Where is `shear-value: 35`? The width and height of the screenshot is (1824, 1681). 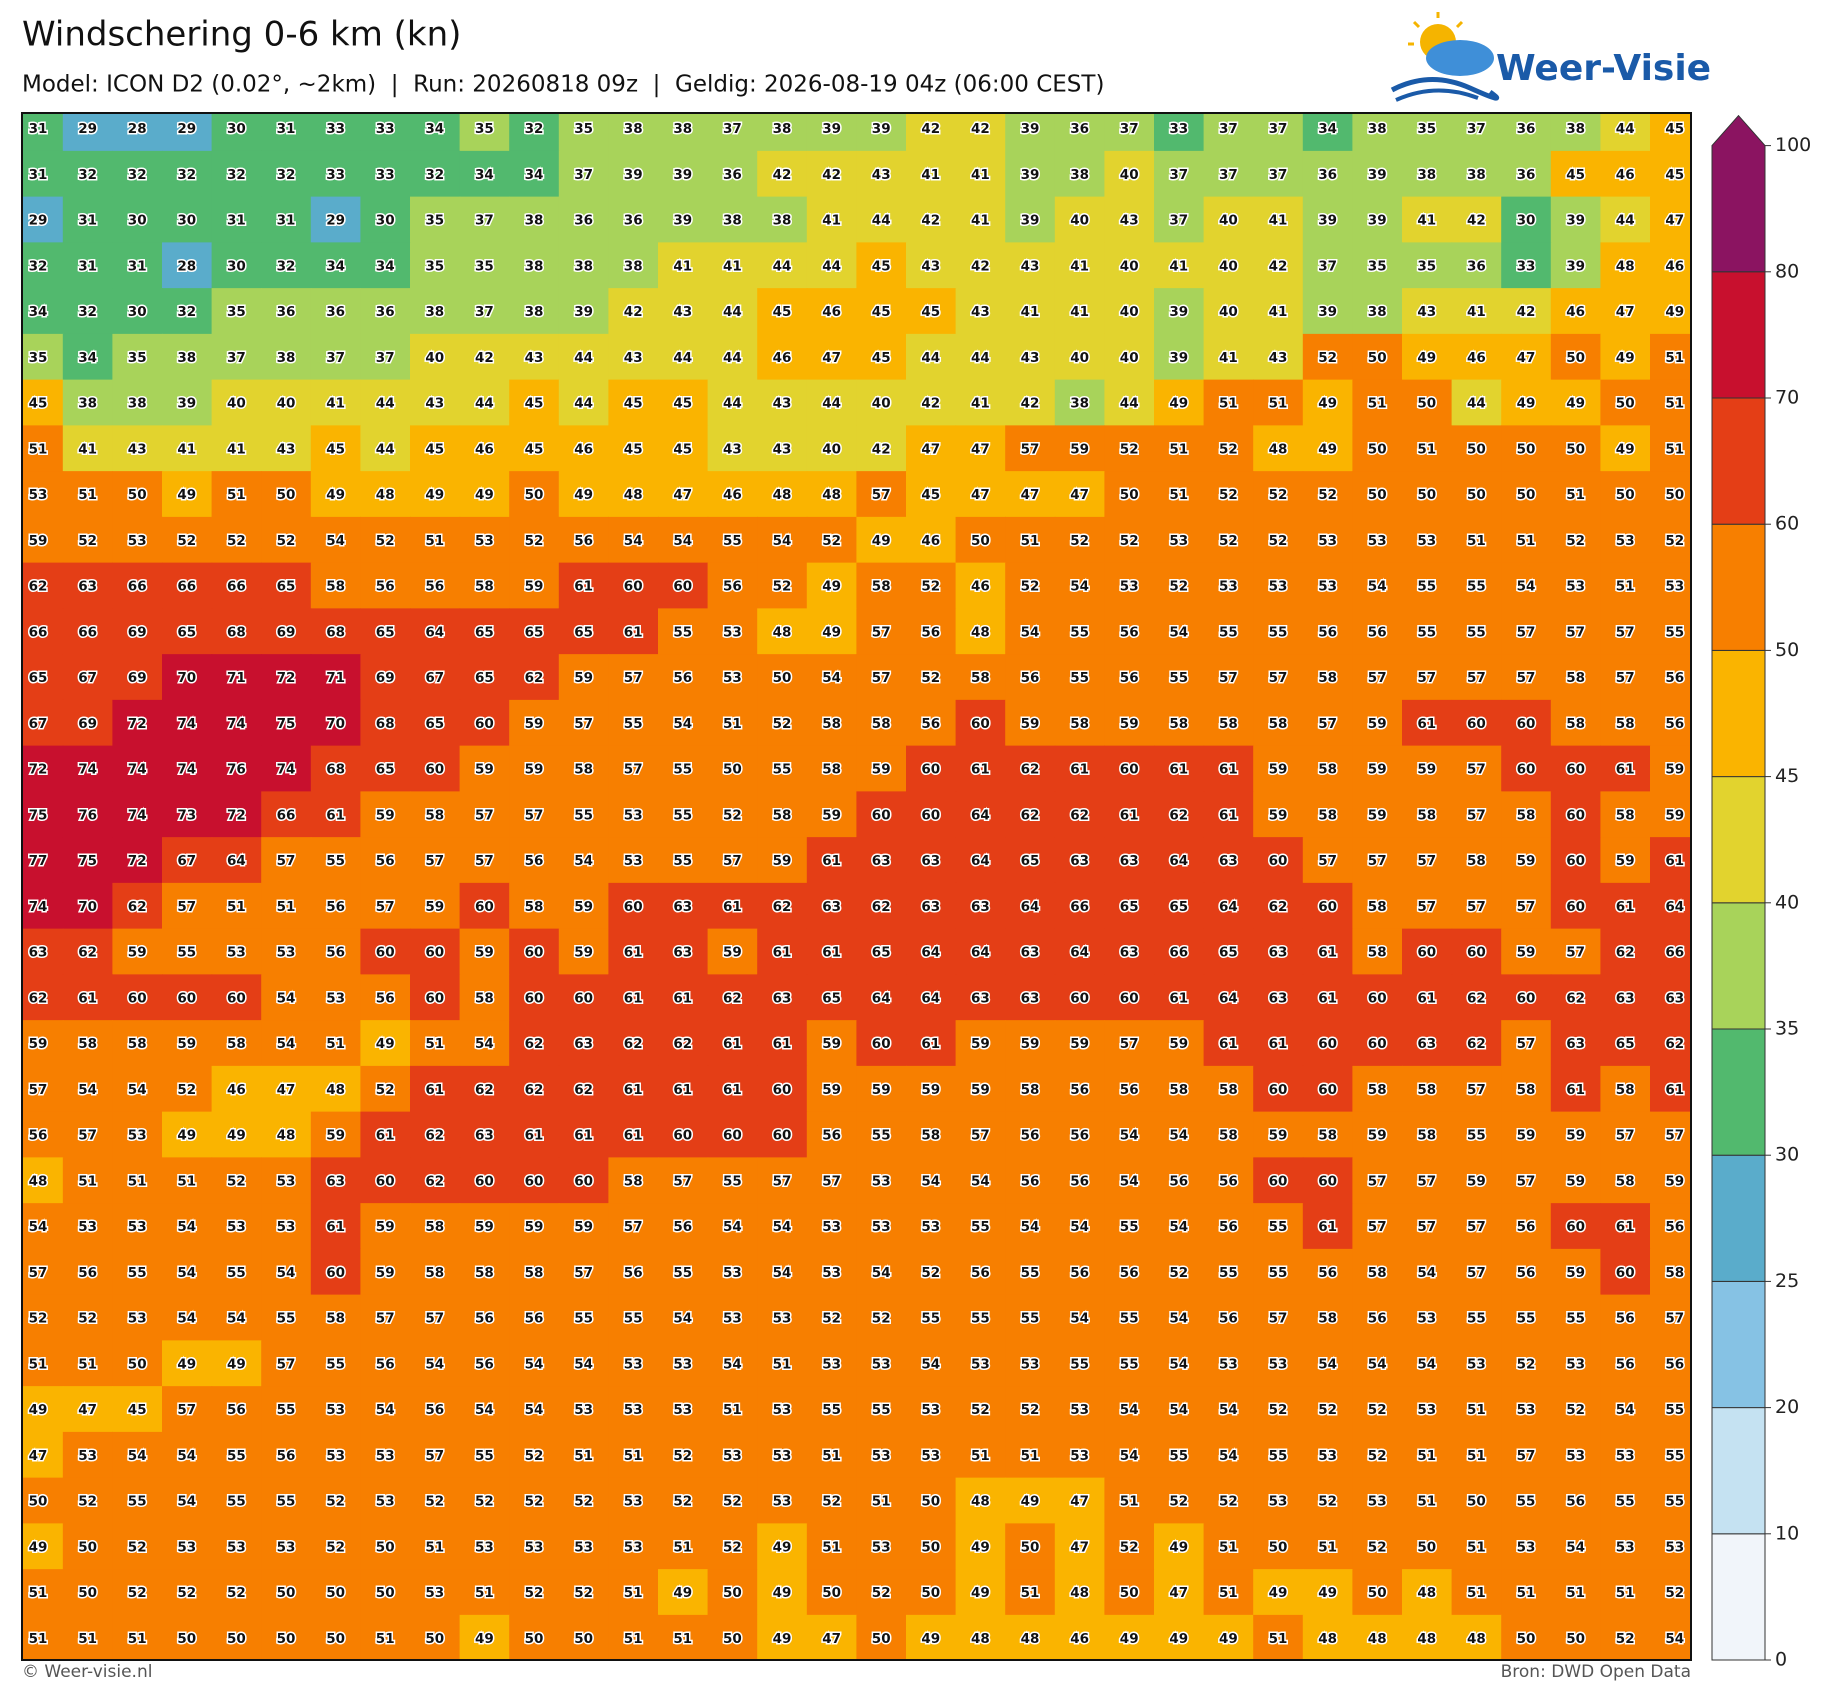
shear-value: 35 is located at coordinates (434, 221).